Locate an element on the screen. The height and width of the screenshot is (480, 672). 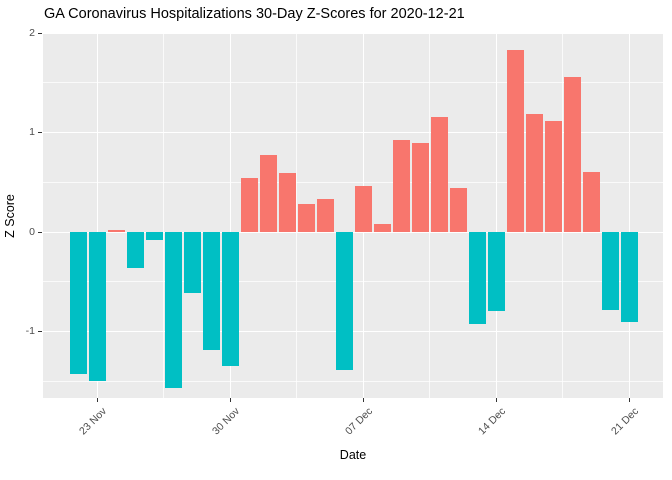
x-tick-label: 21 Dec is located at coordinates (624, 421).